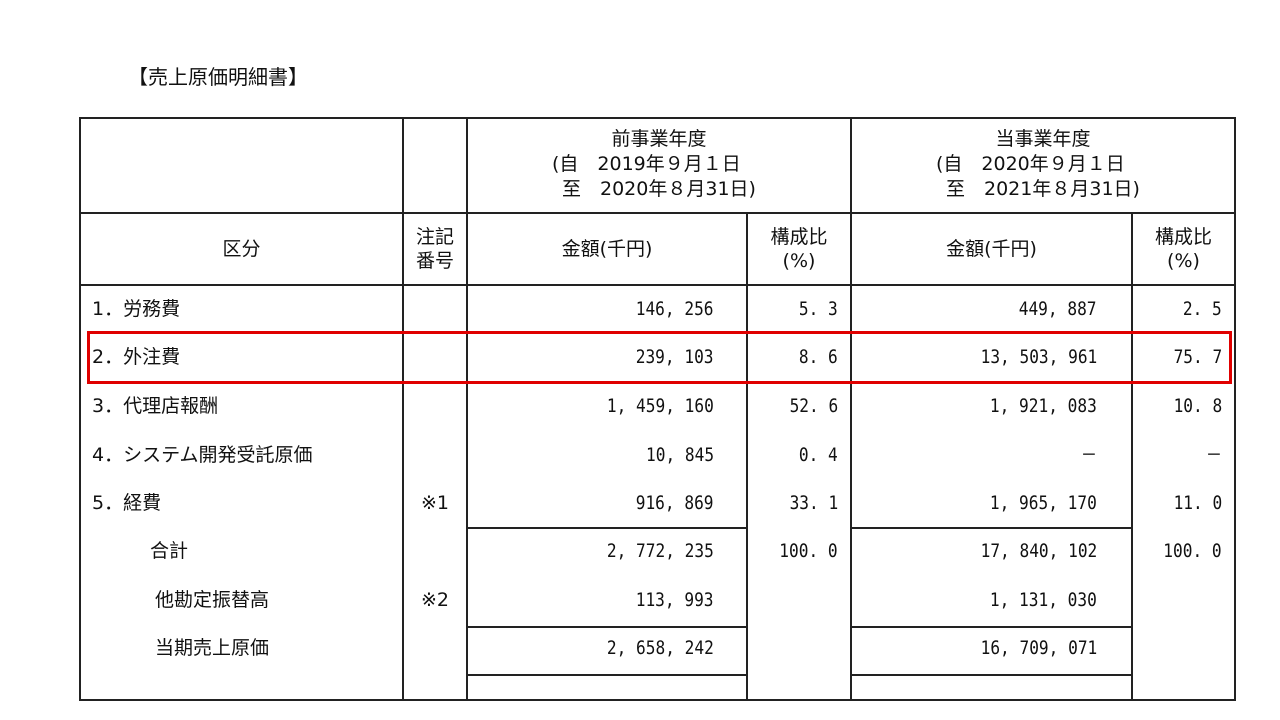  What do you see at coordinates (675, 503) in the screenshot?
I see `prev-amount: 916, 869` at bounding box center [675, 503].